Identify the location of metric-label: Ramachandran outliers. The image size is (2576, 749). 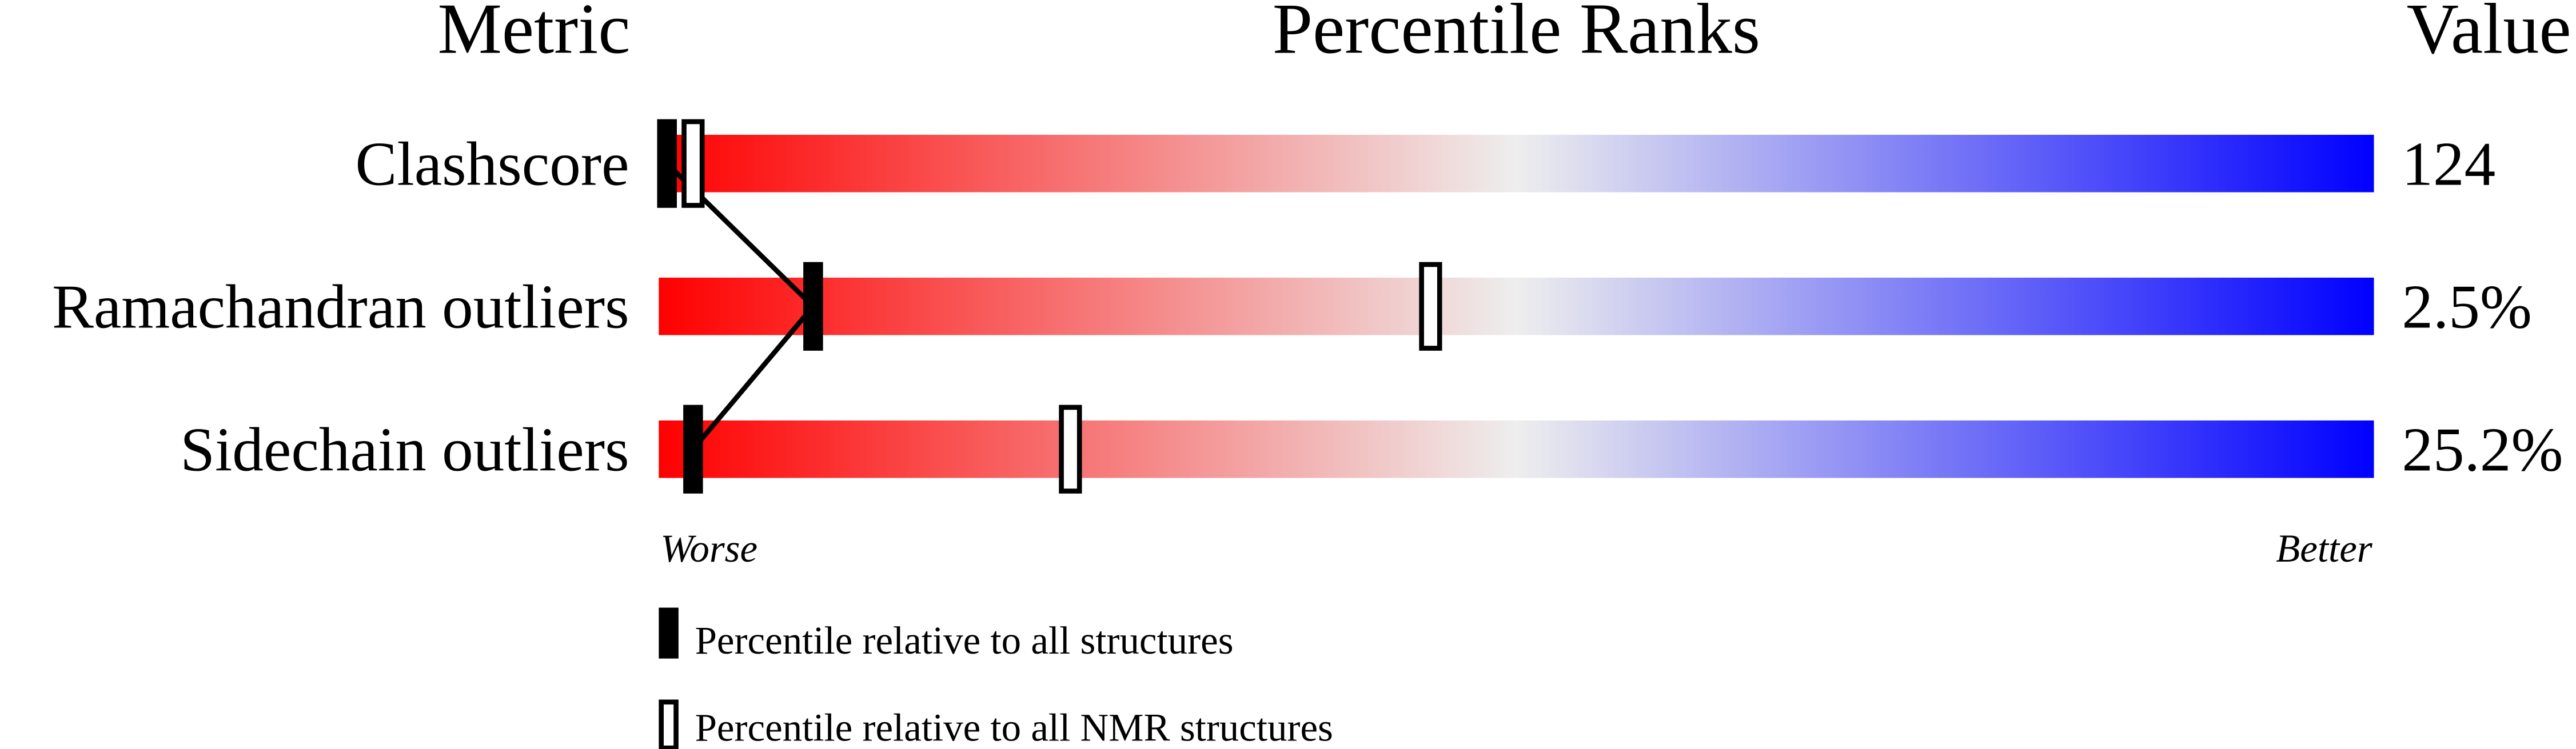
(340, 308).